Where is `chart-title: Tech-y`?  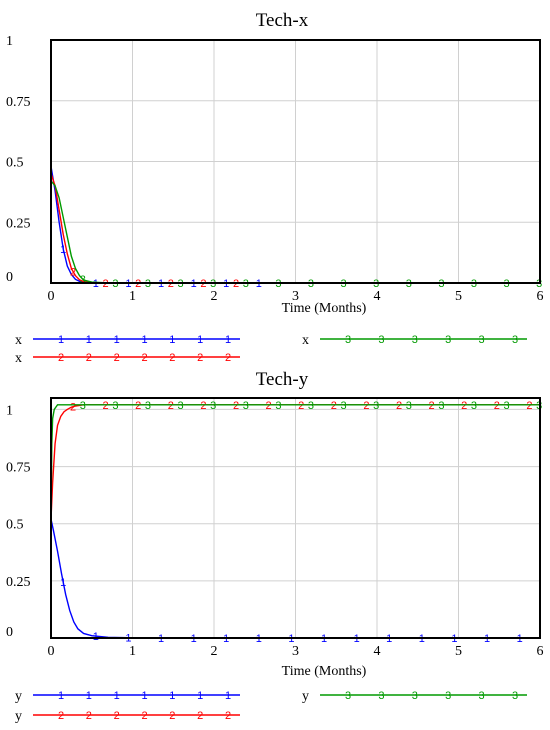
chart-title: Tech-y is located at coordinates (282, 379).